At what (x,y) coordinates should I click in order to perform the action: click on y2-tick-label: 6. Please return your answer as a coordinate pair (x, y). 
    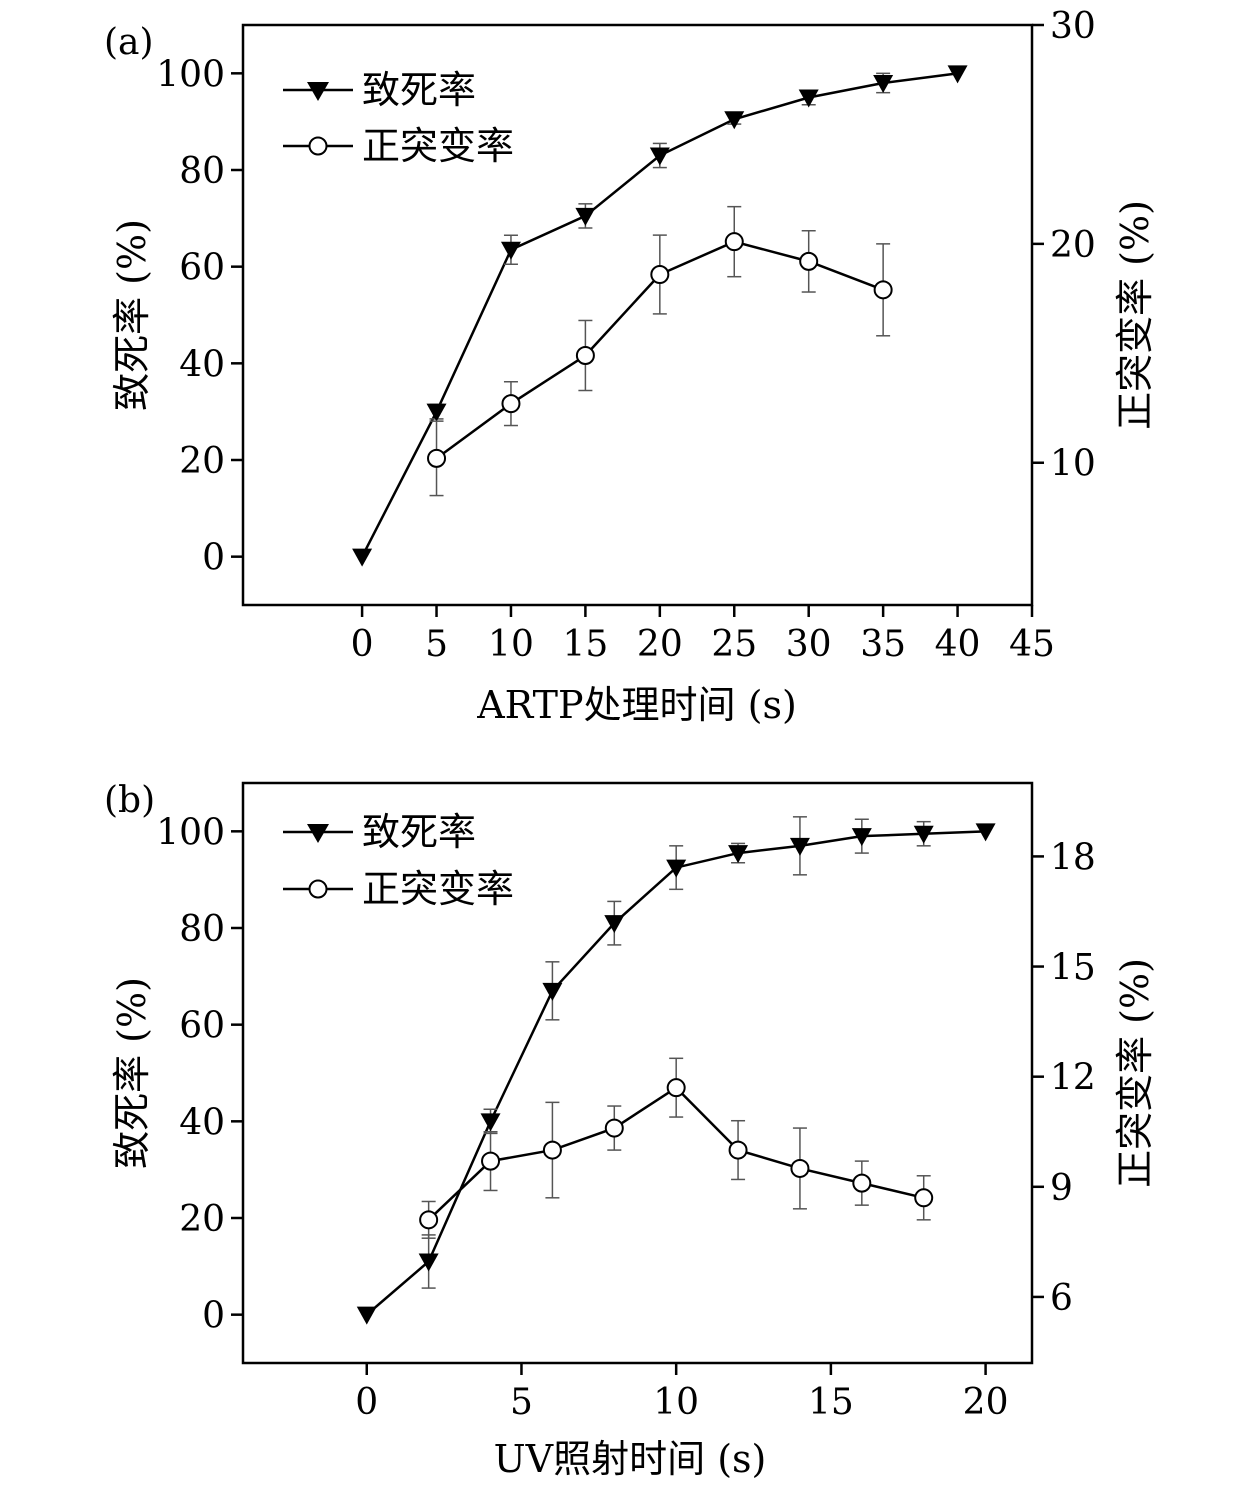
    Looking at the image, I should click on (1061, 1298).